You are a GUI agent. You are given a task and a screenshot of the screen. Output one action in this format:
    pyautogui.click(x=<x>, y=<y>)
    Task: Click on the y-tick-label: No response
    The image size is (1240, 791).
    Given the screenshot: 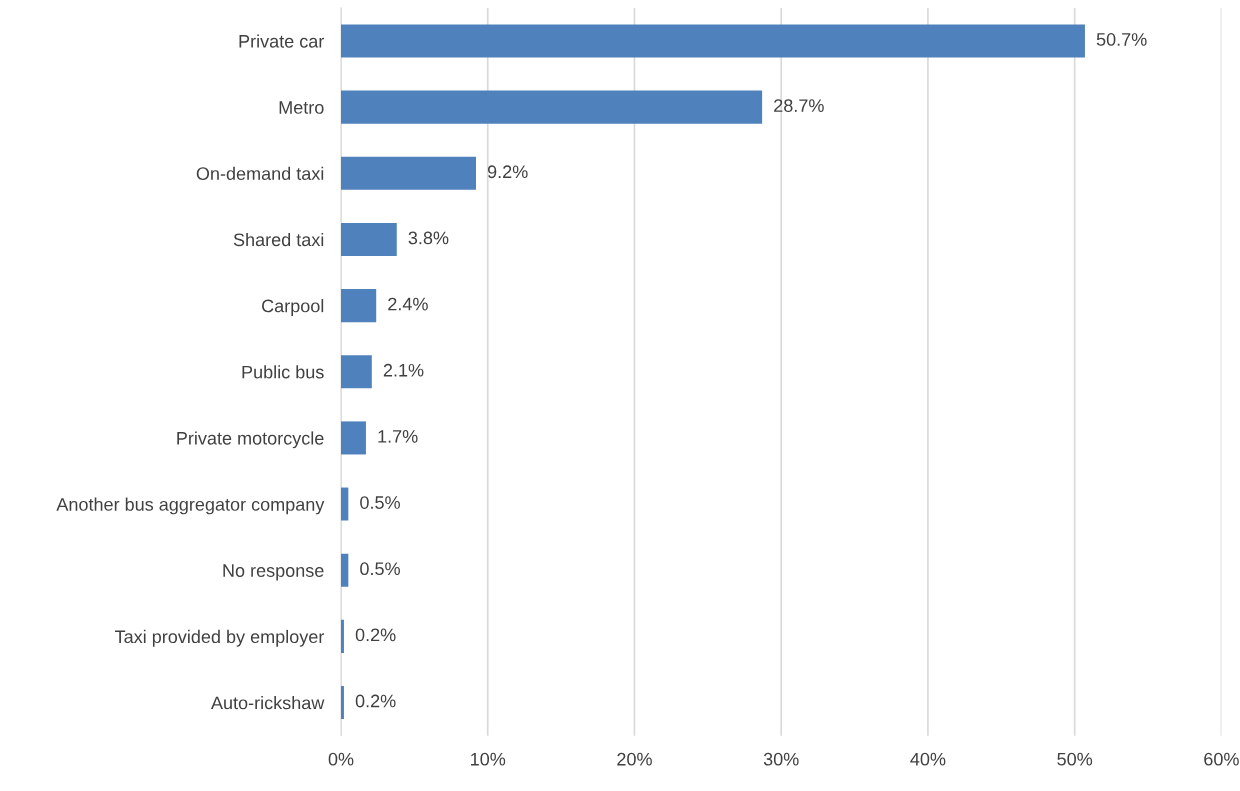 What is the action you would take?
    pyautogui.click(x=273, y=572)
    